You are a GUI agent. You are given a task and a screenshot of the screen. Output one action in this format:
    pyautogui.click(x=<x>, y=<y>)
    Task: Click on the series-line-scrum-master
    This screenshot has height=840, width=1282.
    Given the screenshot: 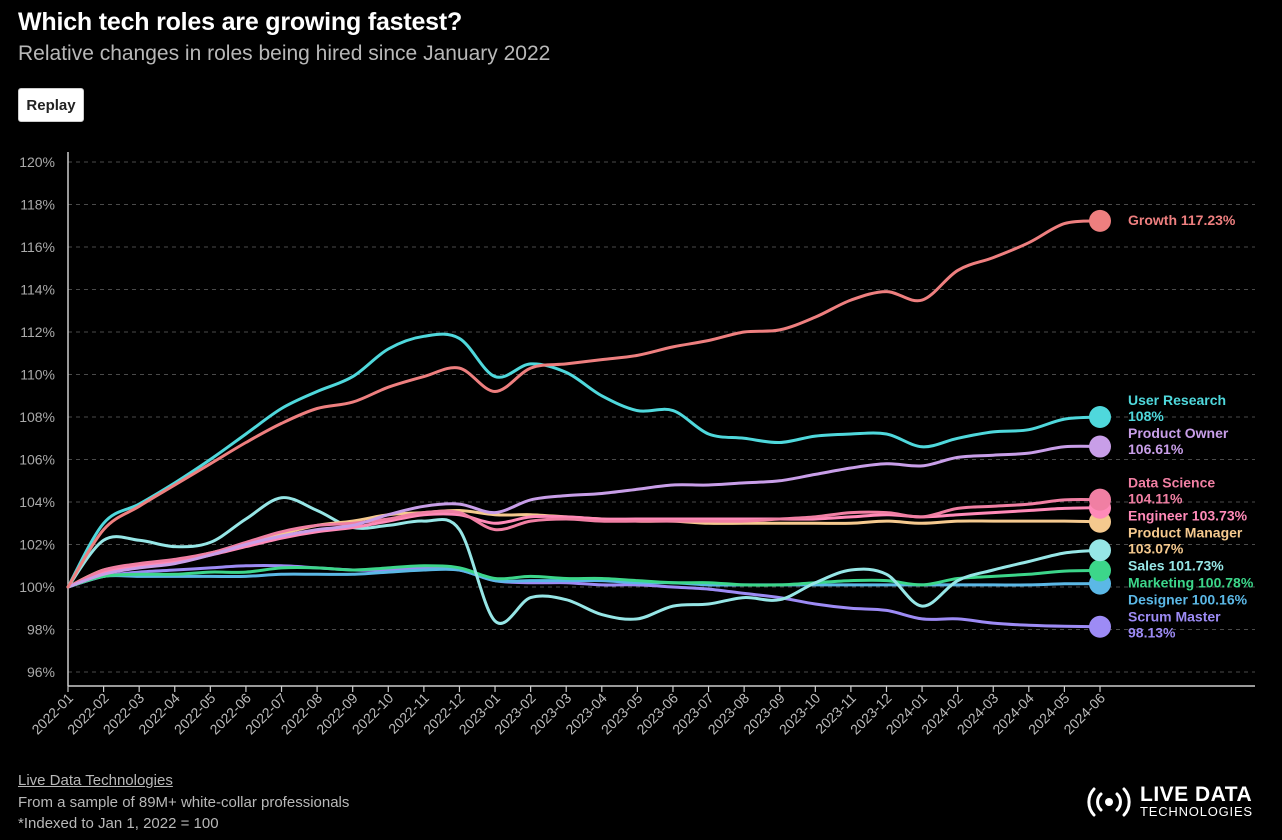 What is the action you would take?
    pyautogui.click(x=584, y=596)
    